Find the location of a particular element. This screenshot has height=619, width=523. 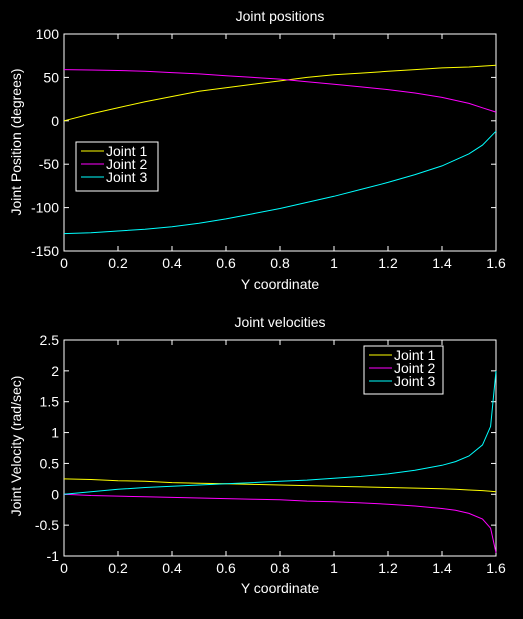

y-tick-labels: 100 50 0 -50 -100 -150 is located at coordinates (45, 142).